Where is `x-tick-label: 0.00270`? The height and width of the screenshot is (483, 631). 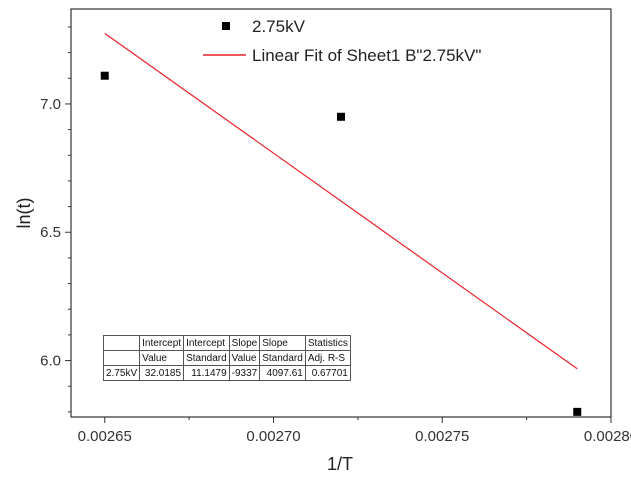
x-tick-label: 0.00270 is located at coordinates (273, 436).